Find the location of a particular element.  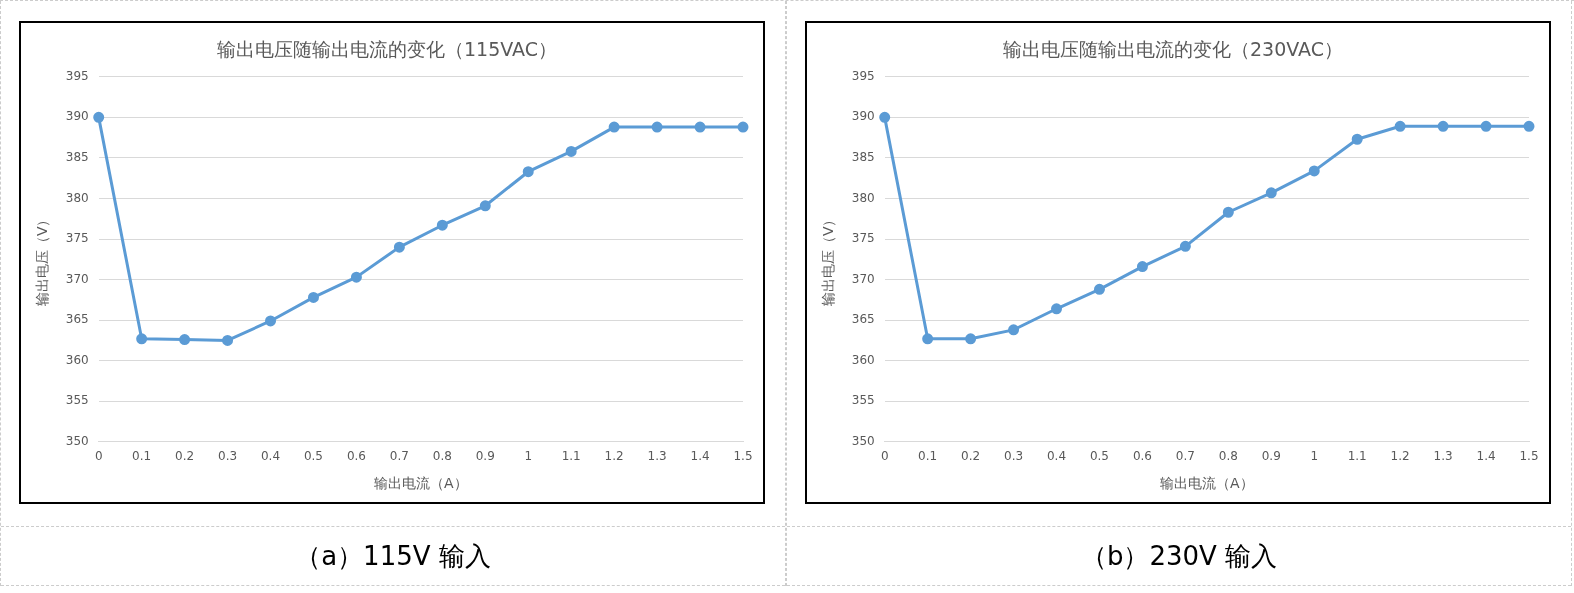

text: （b）230V 输入 is located at coordinates (1179, 556).